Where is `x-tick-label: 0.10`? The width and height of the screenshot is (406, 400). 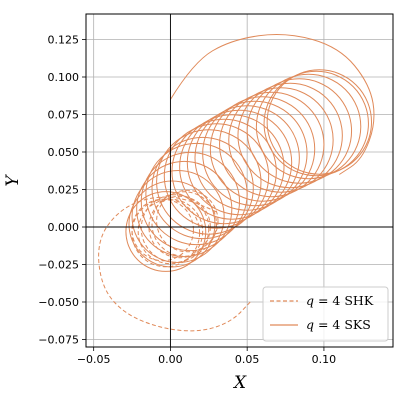 x-tick-label: 0.10 is located at coordinates (324, 359).